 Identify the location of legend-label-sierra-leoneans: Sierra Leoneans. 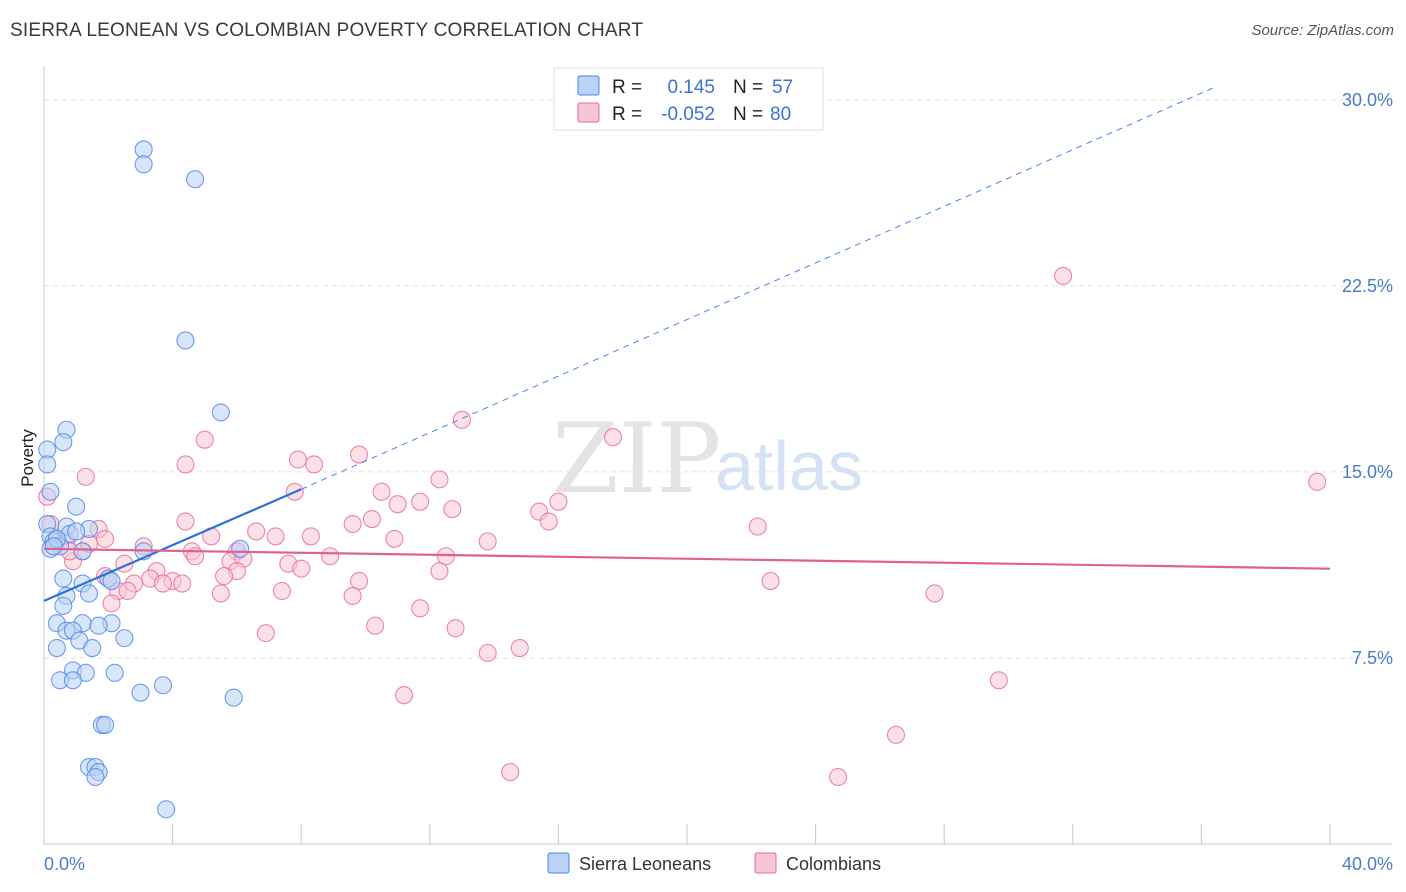
(645, 864).